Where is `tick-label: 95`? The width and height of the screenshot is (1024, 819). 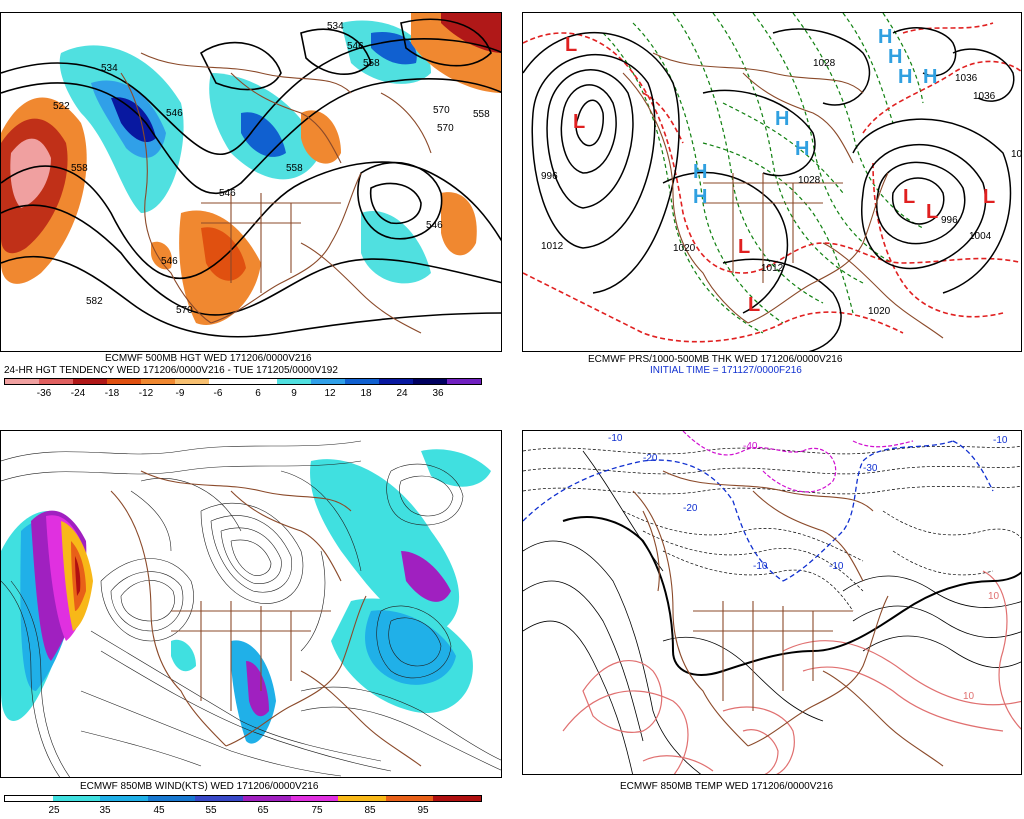
tick-label: 95 is located at coordinates (423, 810).